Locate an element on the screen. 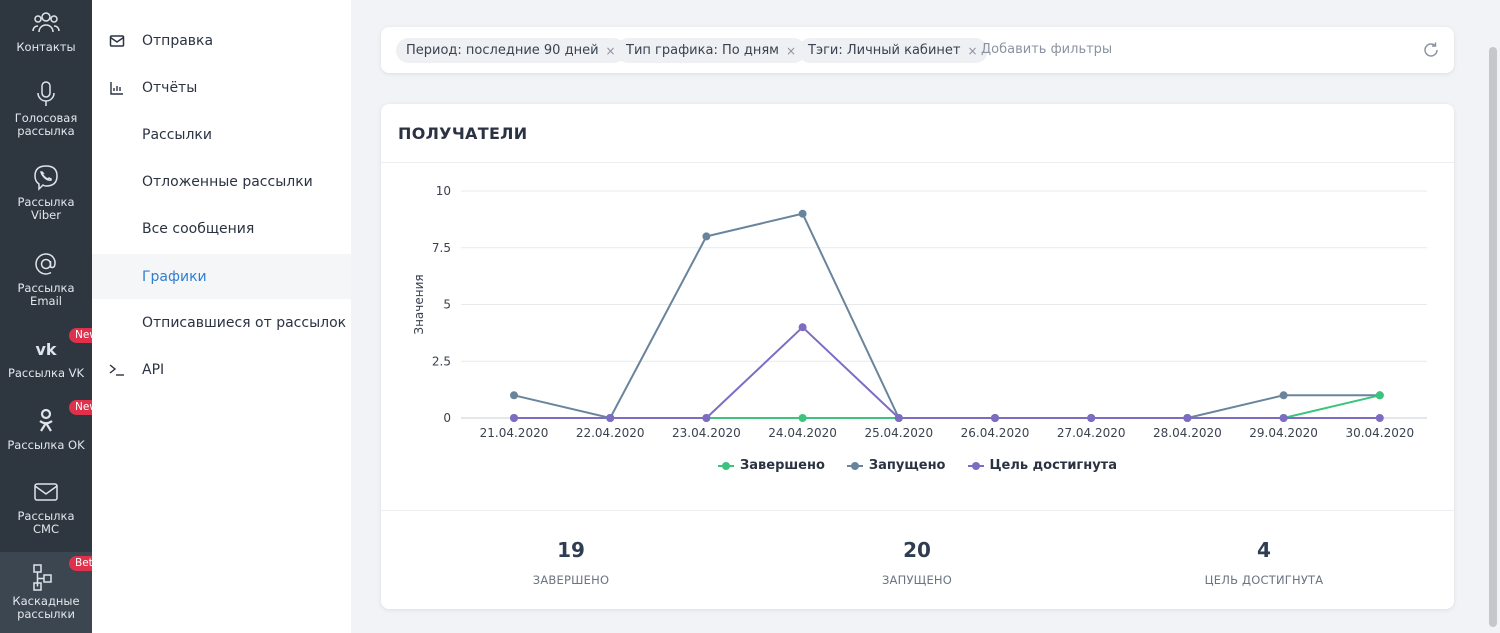  submenu-item-scheduled: Отложенные рассылки is located at coordinates (221, 182).